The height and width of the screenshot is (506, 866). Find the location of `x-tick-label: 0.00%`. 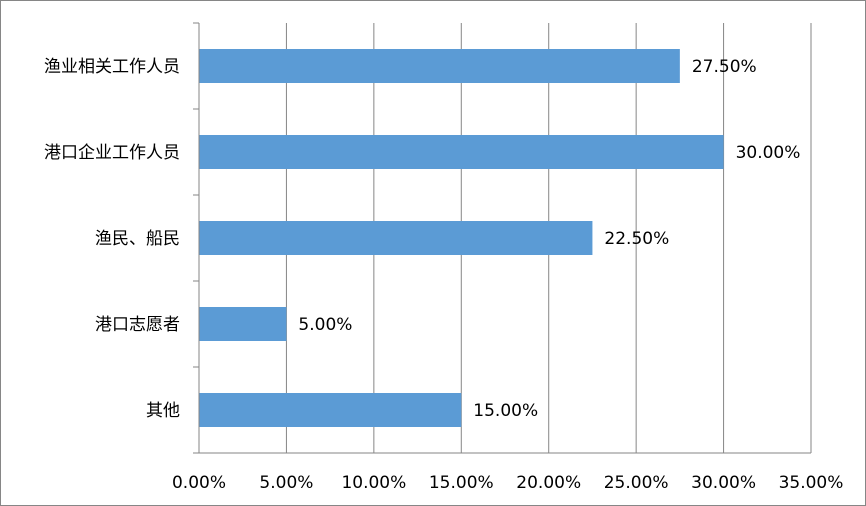

x-tick-label: 0.00% is located at coordinates (199, 483).